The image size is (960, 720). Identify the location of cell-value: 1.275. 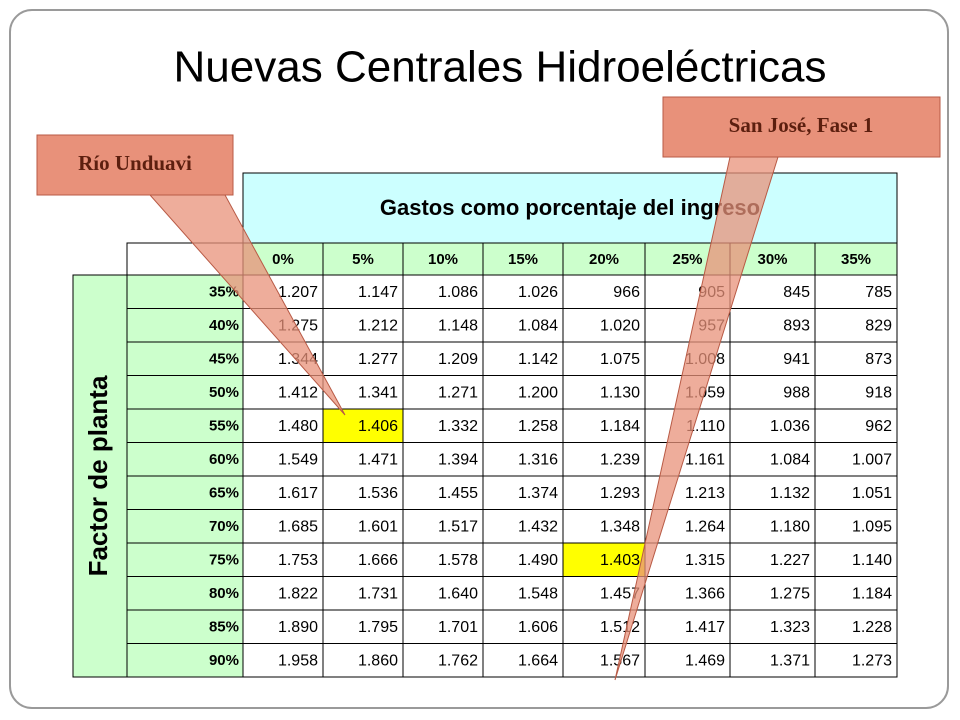
(790, 593).